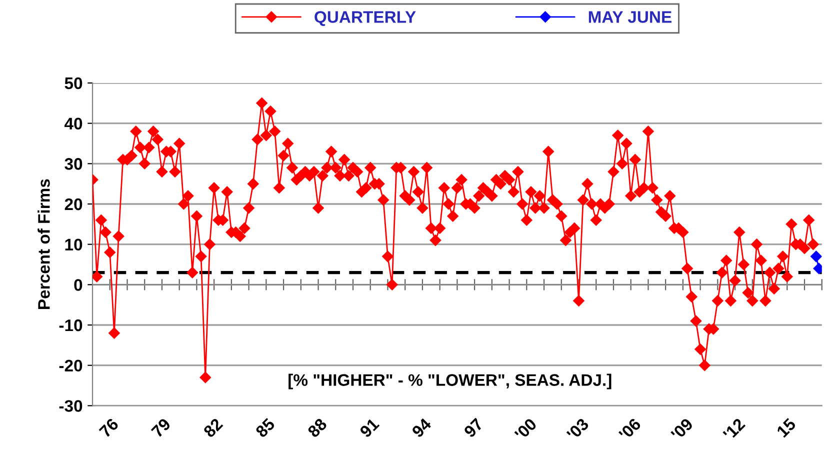 This screenshot has width=826, height=461. I want to click on y-tick-label: -20, so click(70, 366).